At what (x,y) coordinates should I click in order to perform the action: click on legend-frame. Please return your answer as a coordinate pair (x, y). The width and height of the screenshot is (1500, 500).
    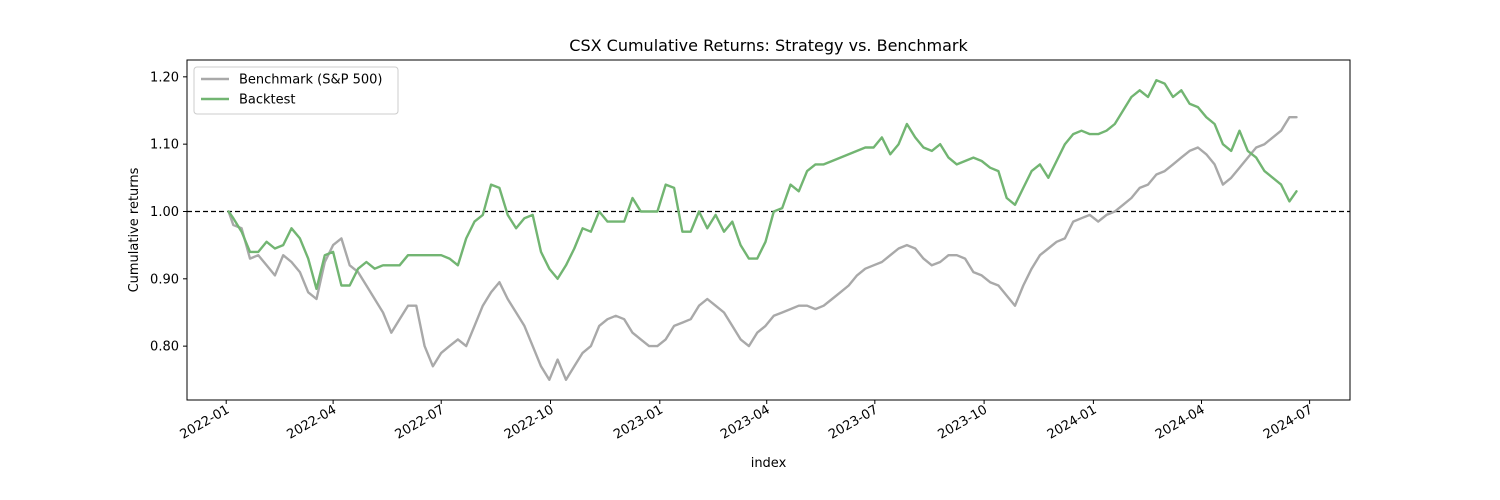
    Looking at the image, I should click on (296, 90).